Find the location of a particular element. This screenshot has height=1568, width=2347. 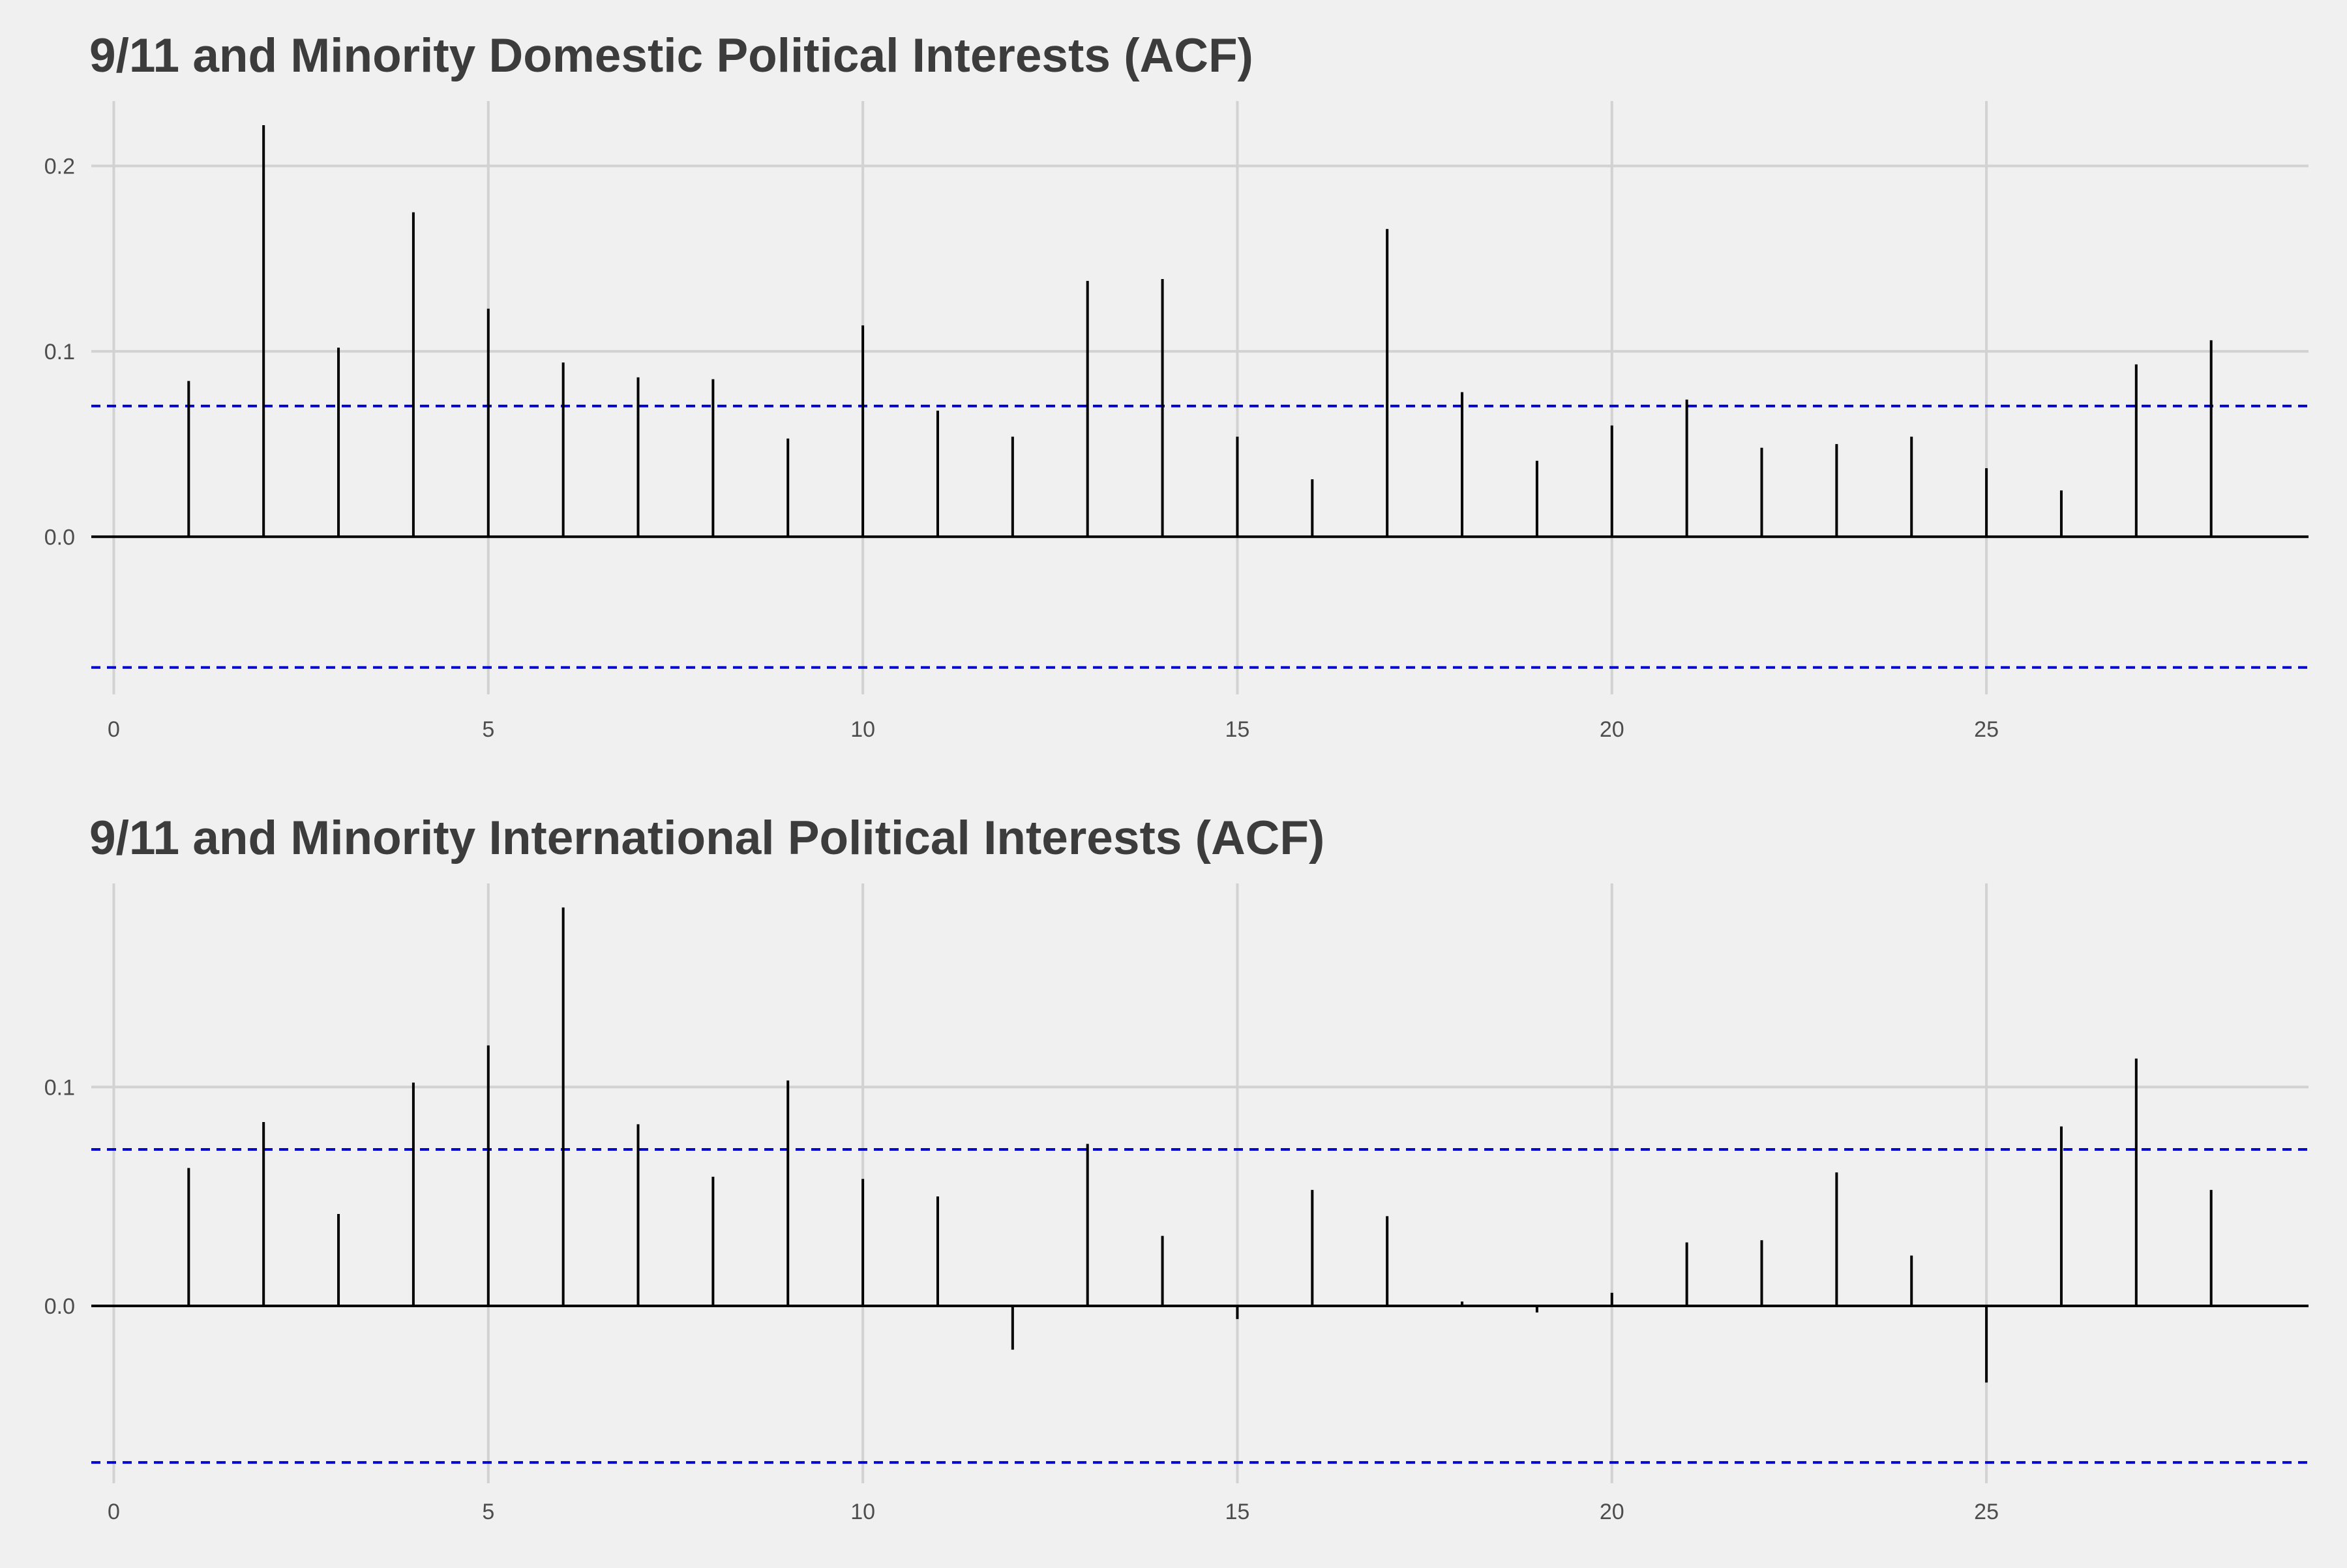

panel-2-x-tick-label: 5 is located at coordinates (488, 1512).